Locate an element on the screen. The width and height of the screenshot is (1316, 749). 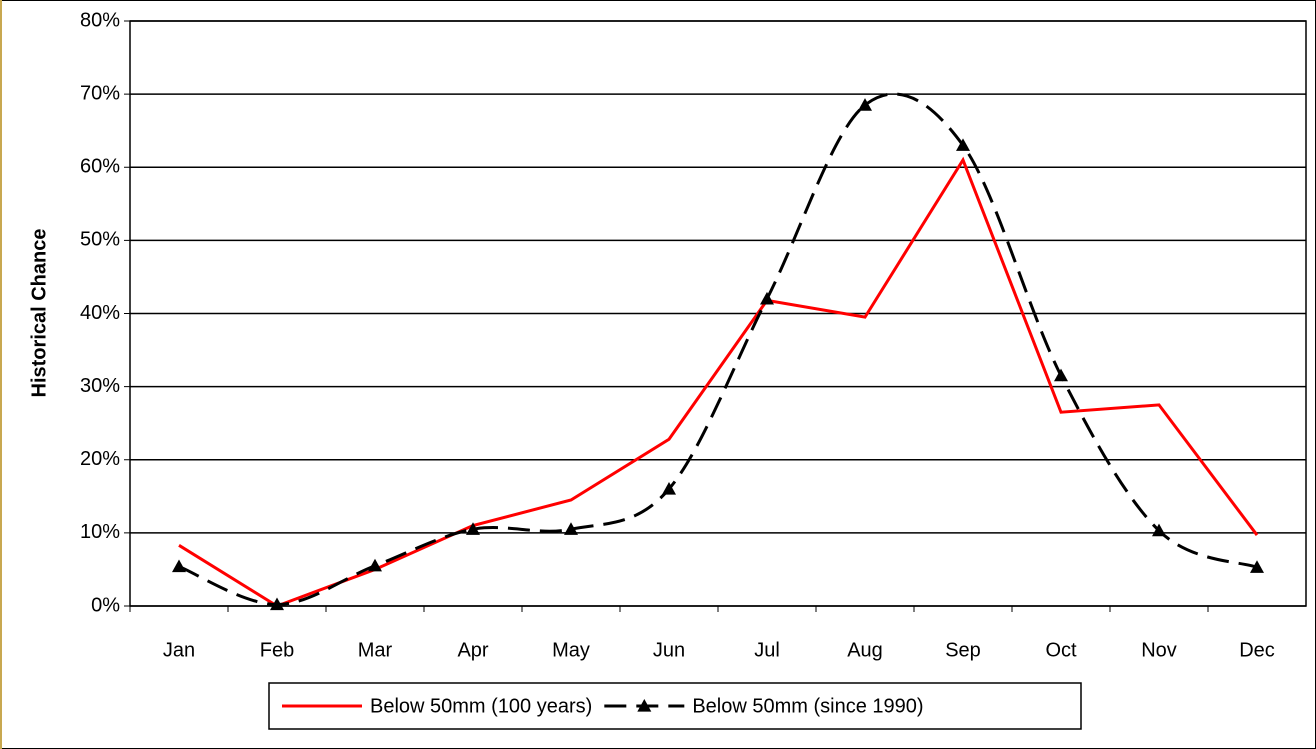
x-tick-label: Feb is located at coordinates (277, 650).